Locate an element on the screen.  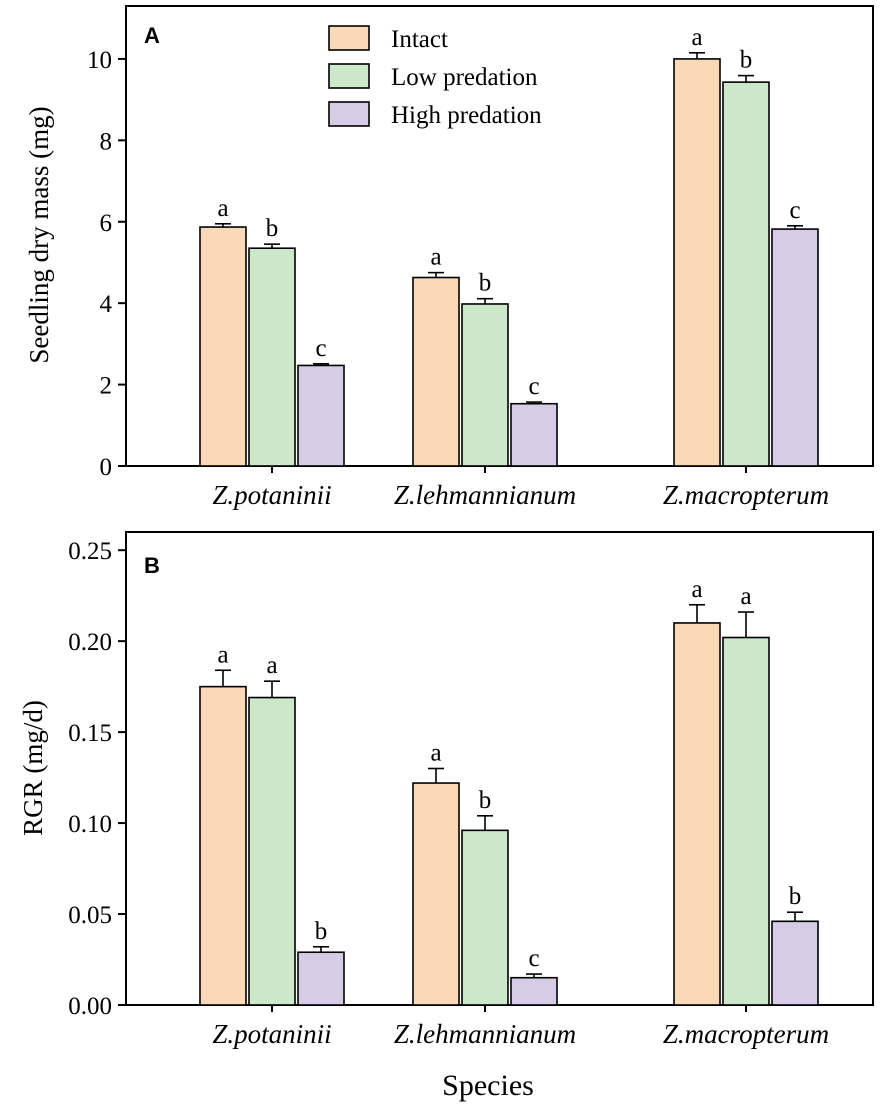
y-tick-label: 10 is located at coordinates (99, 60).